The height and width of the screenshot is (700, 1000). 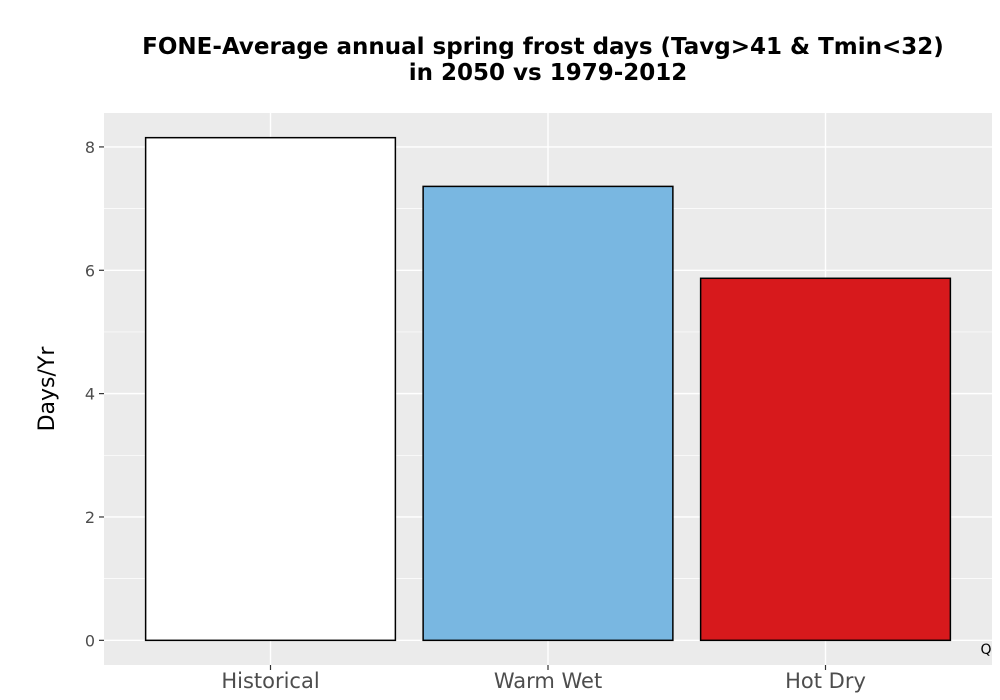 I want to click on y-tick-label: 0, so click(x=90, y=640).